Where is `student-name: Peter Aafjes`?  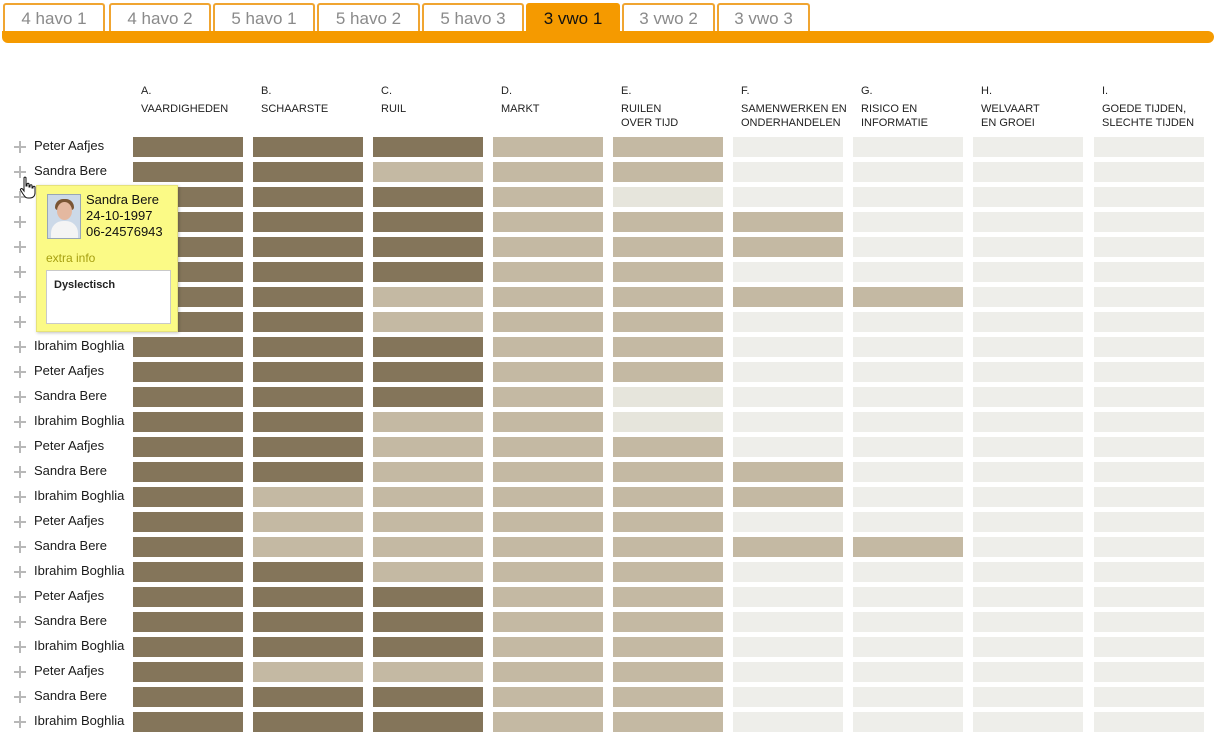 student-name: Peter Aafjes is located at coordinates (69, 520).